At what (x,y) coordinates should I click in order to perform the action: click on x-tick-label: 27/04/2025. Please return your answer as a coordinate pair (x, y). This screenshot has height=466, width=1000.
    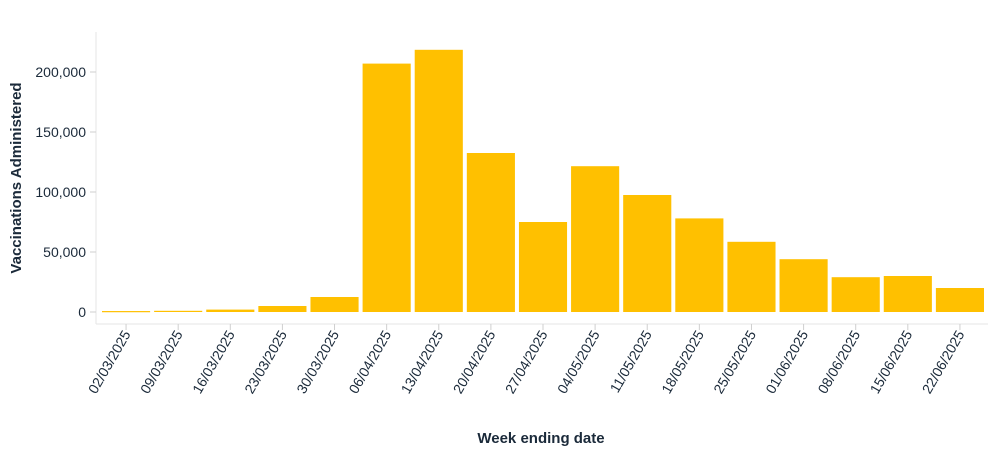
    Looking at the image, I should click on (526, 361).